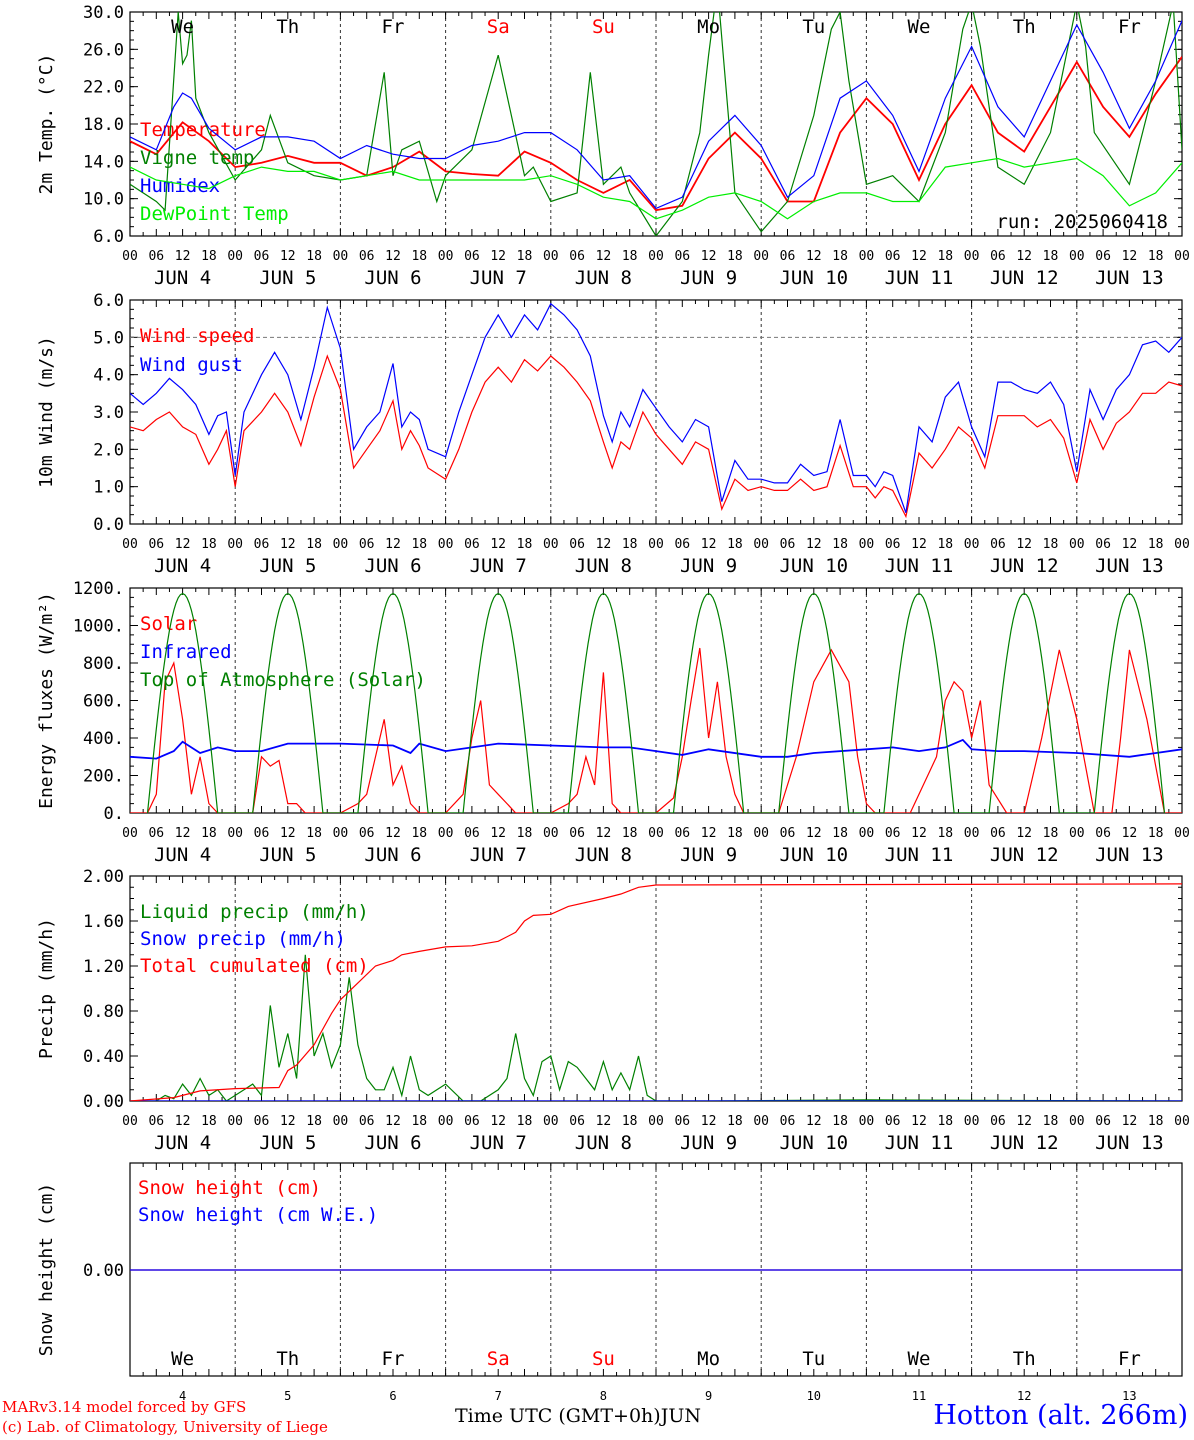  Describe the element at coordinates (103, 1057) in the screenshot. I see `y-tick-label: 0.40` at that location.